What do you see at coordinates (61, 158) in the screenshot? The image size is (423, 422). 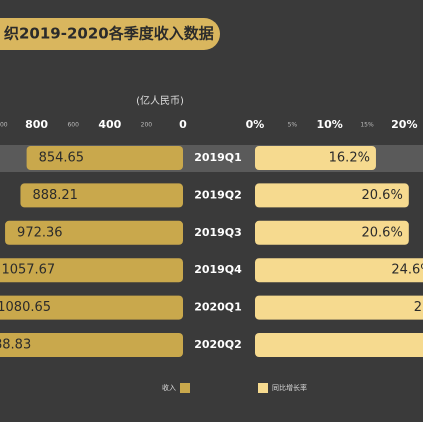 I see `value-label: 854.65` at bounding box center [61, 158].